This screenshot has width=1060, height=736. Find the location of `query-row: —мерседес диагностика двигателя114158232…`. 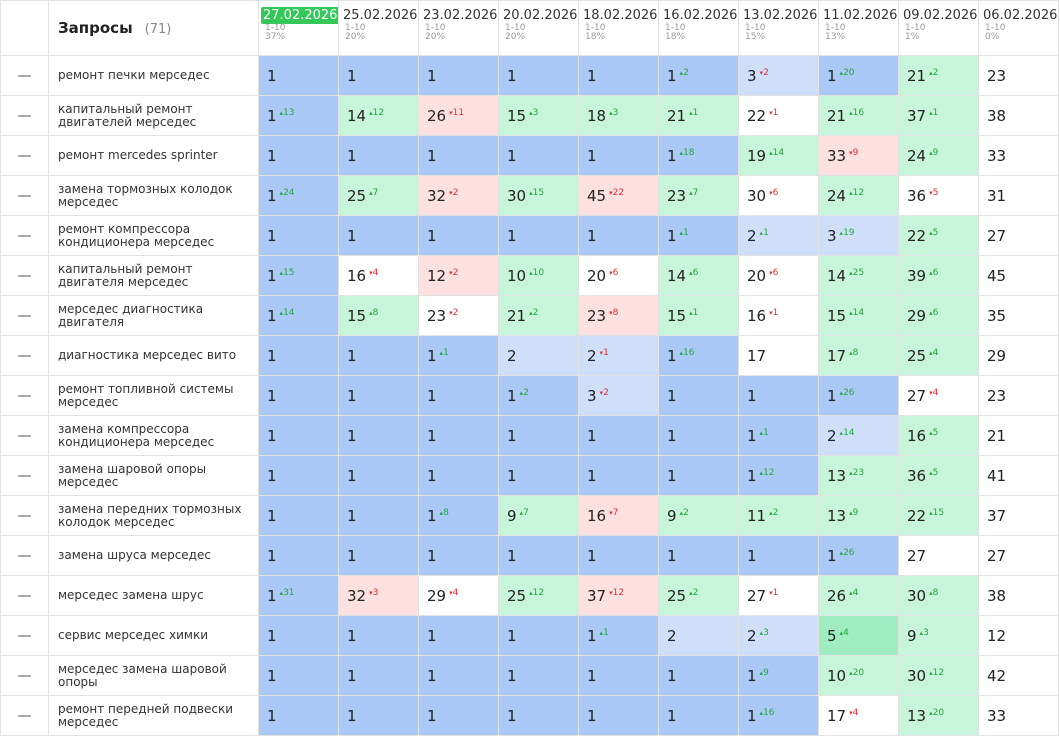

query-row: —мерседес диагностика двигателя114158232… is located at coordinates (529, 315).